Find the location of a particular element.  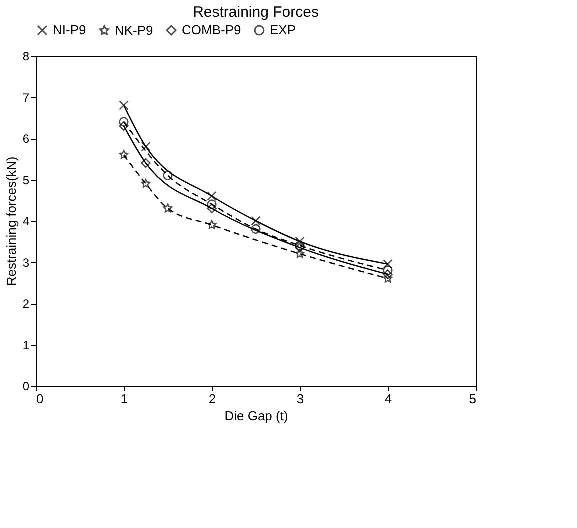

y-tick-label: 5 is located at coordinates (26, 180).